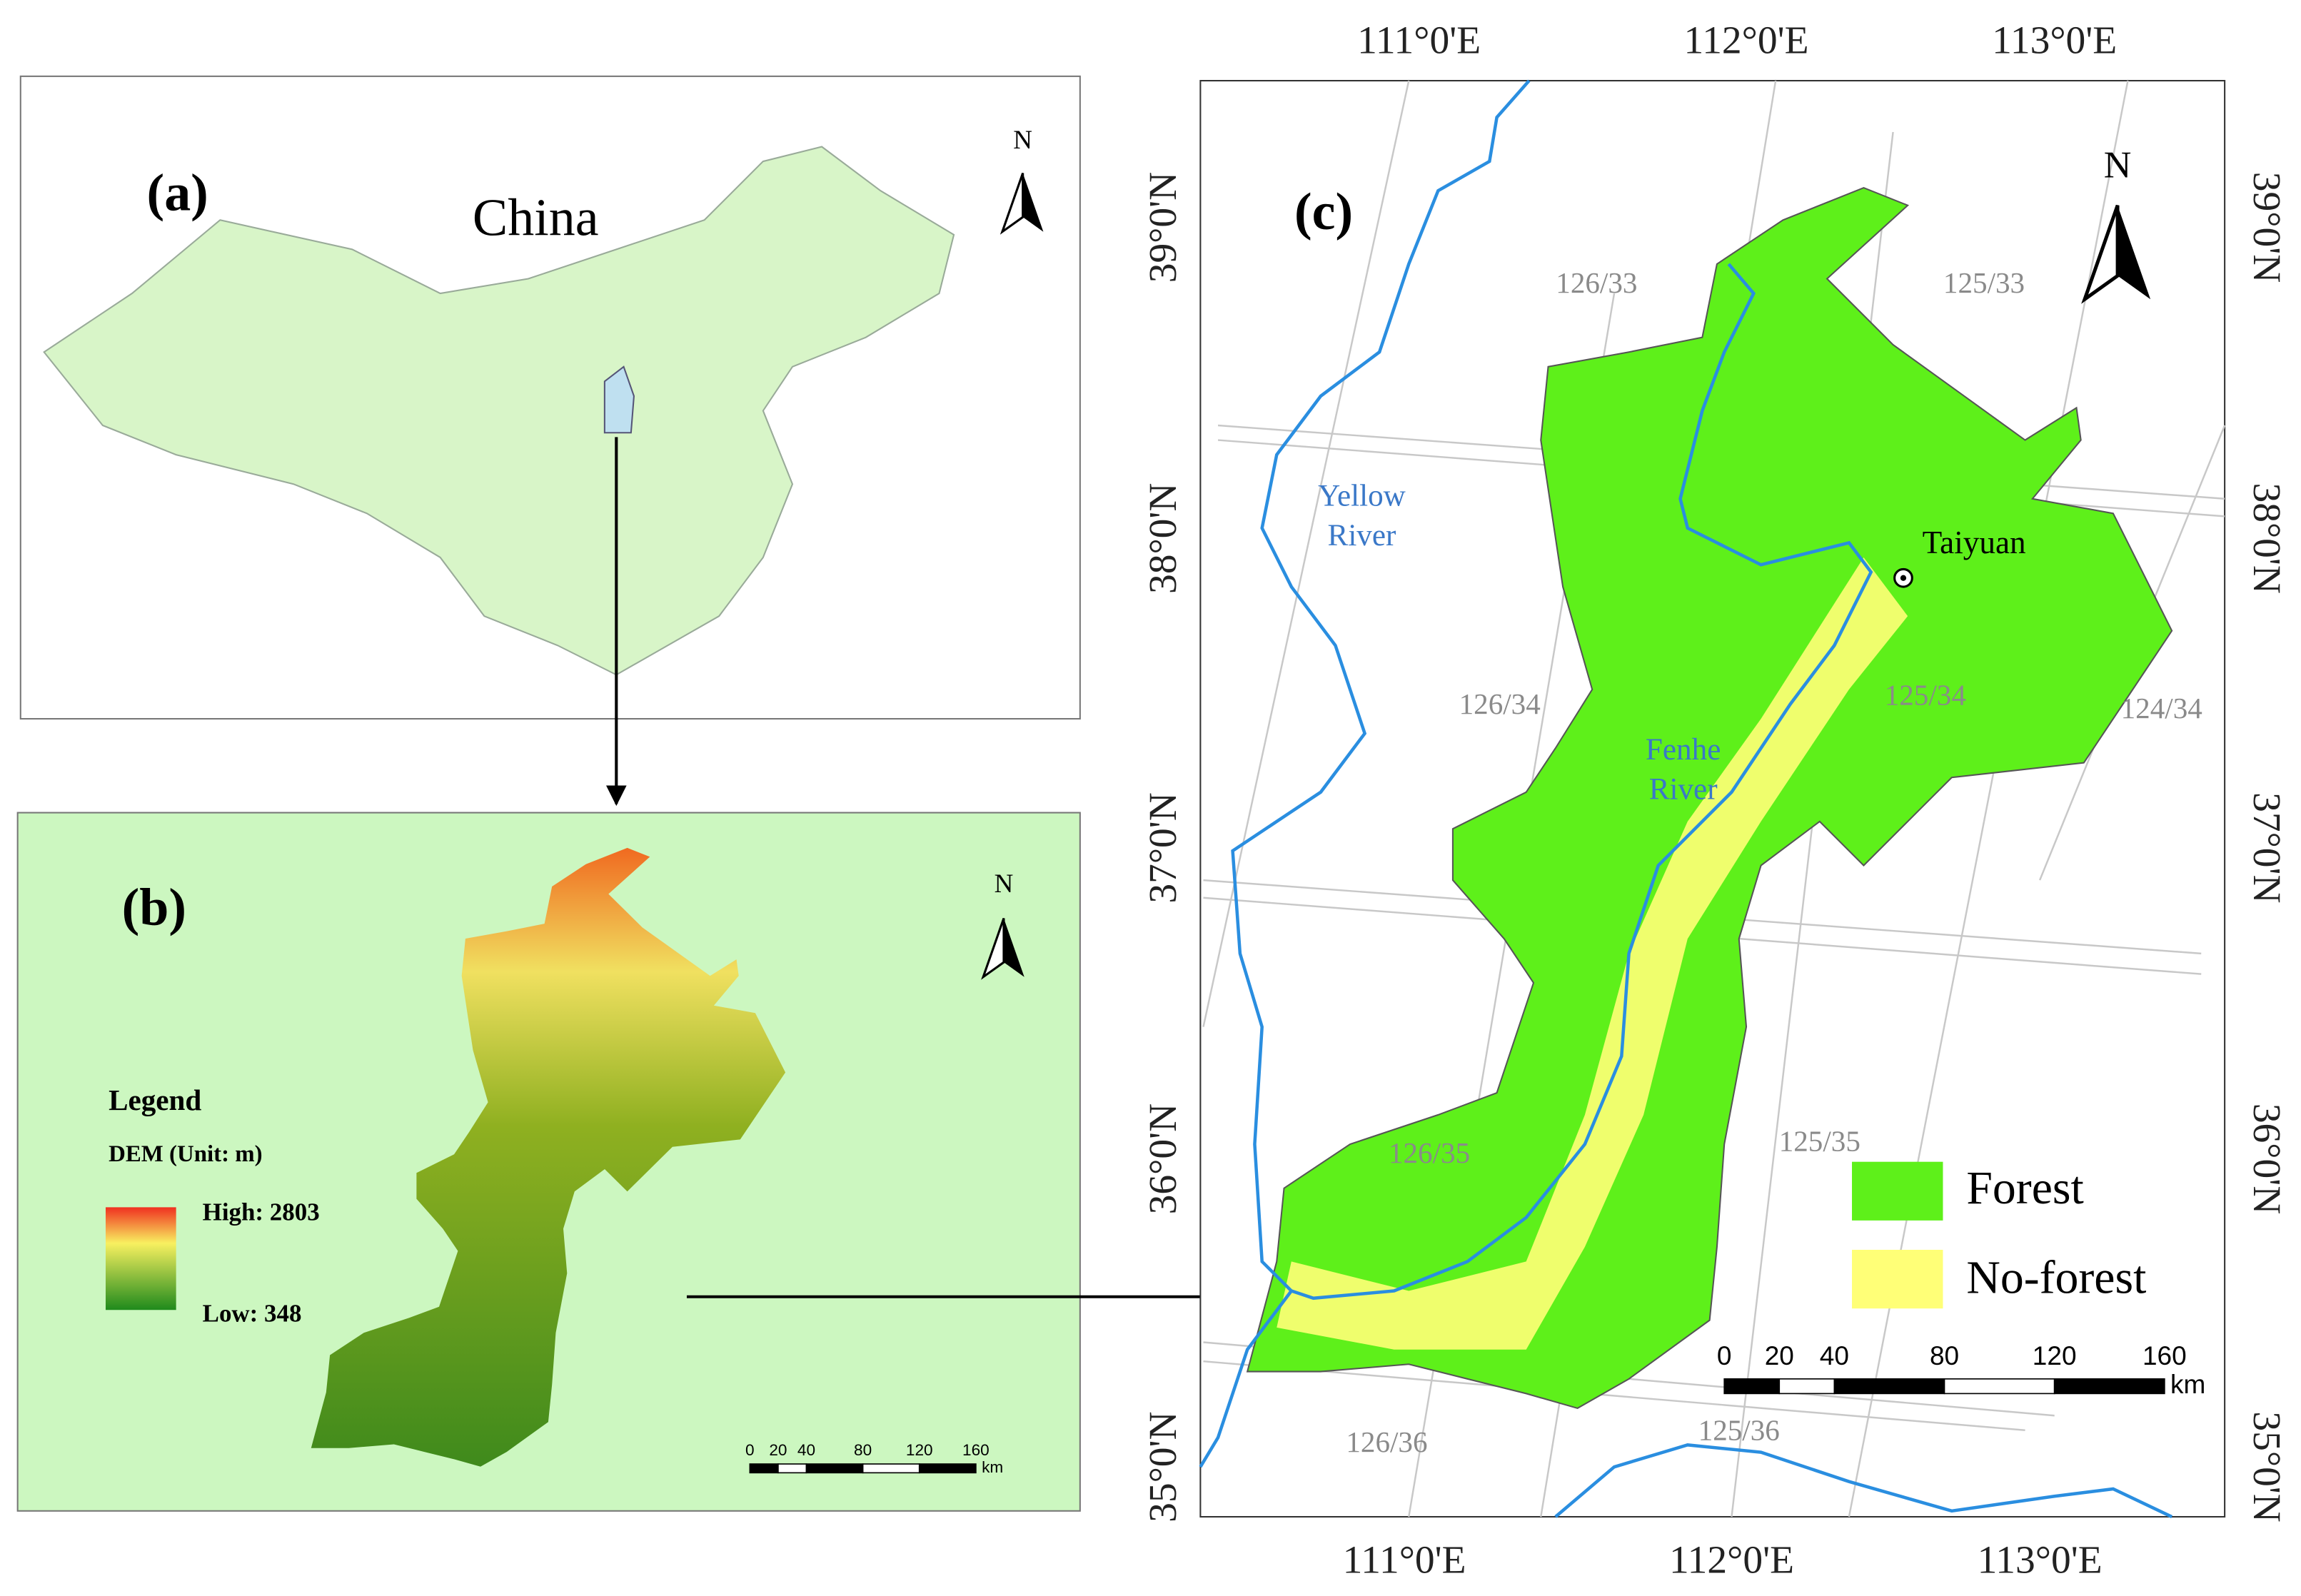 The width and height of the screenshot is (2301, 1596). Describe the element at coordinates (186, 1154) in the screenshot. I see `legend-subtitle: DEM (Unit: m)` at that location.